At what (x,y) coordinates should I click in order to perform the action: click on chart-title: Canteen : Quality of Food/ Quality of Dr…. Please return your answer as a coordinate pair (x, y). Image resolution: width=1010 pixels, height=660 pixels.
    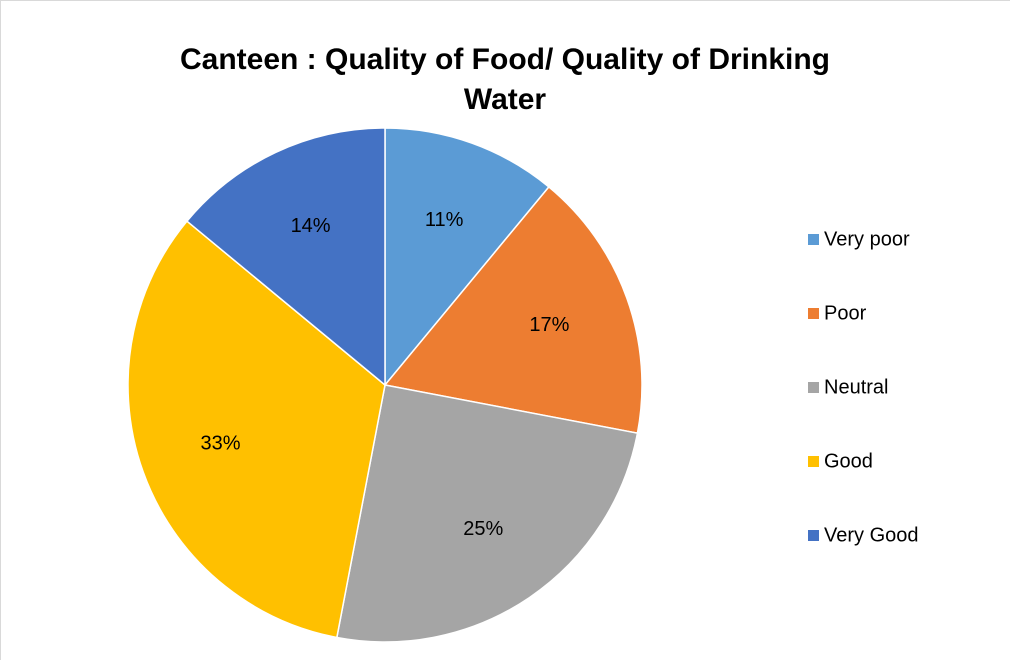
    Looking at the image, I should click on (504, 79).